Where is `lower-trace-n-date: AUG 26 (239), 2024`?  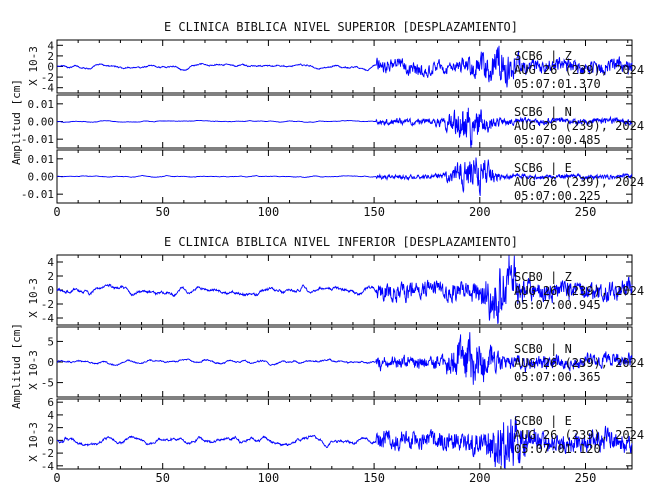
lower-trace-n-date: AUG 26 (239), 2024 is located at coordinates (579, 363).